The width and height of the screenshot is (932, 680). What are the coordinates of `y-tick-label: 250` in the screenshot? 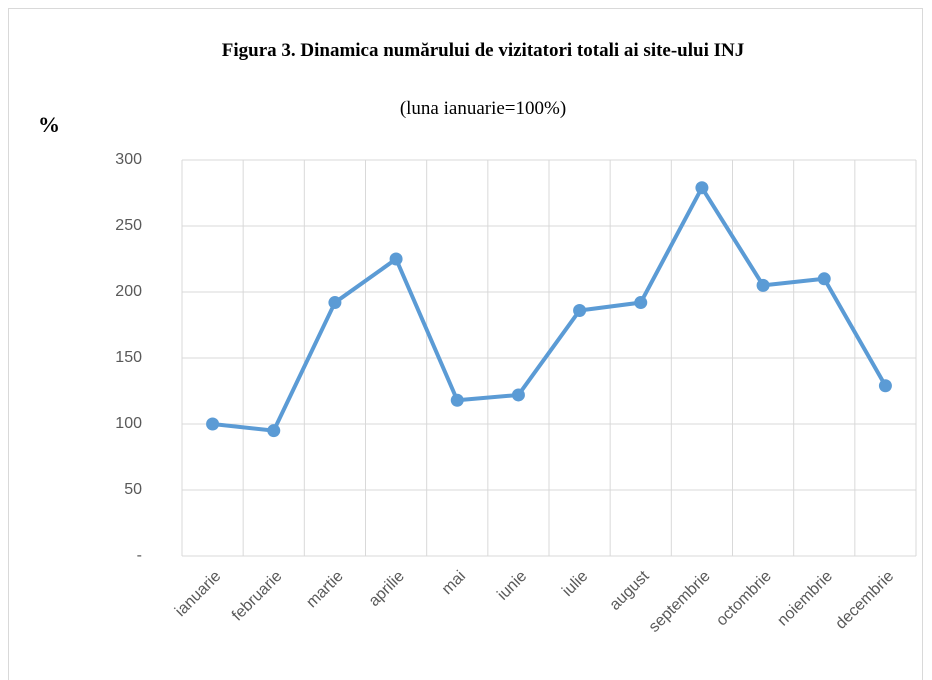 It's located at (128, 225).